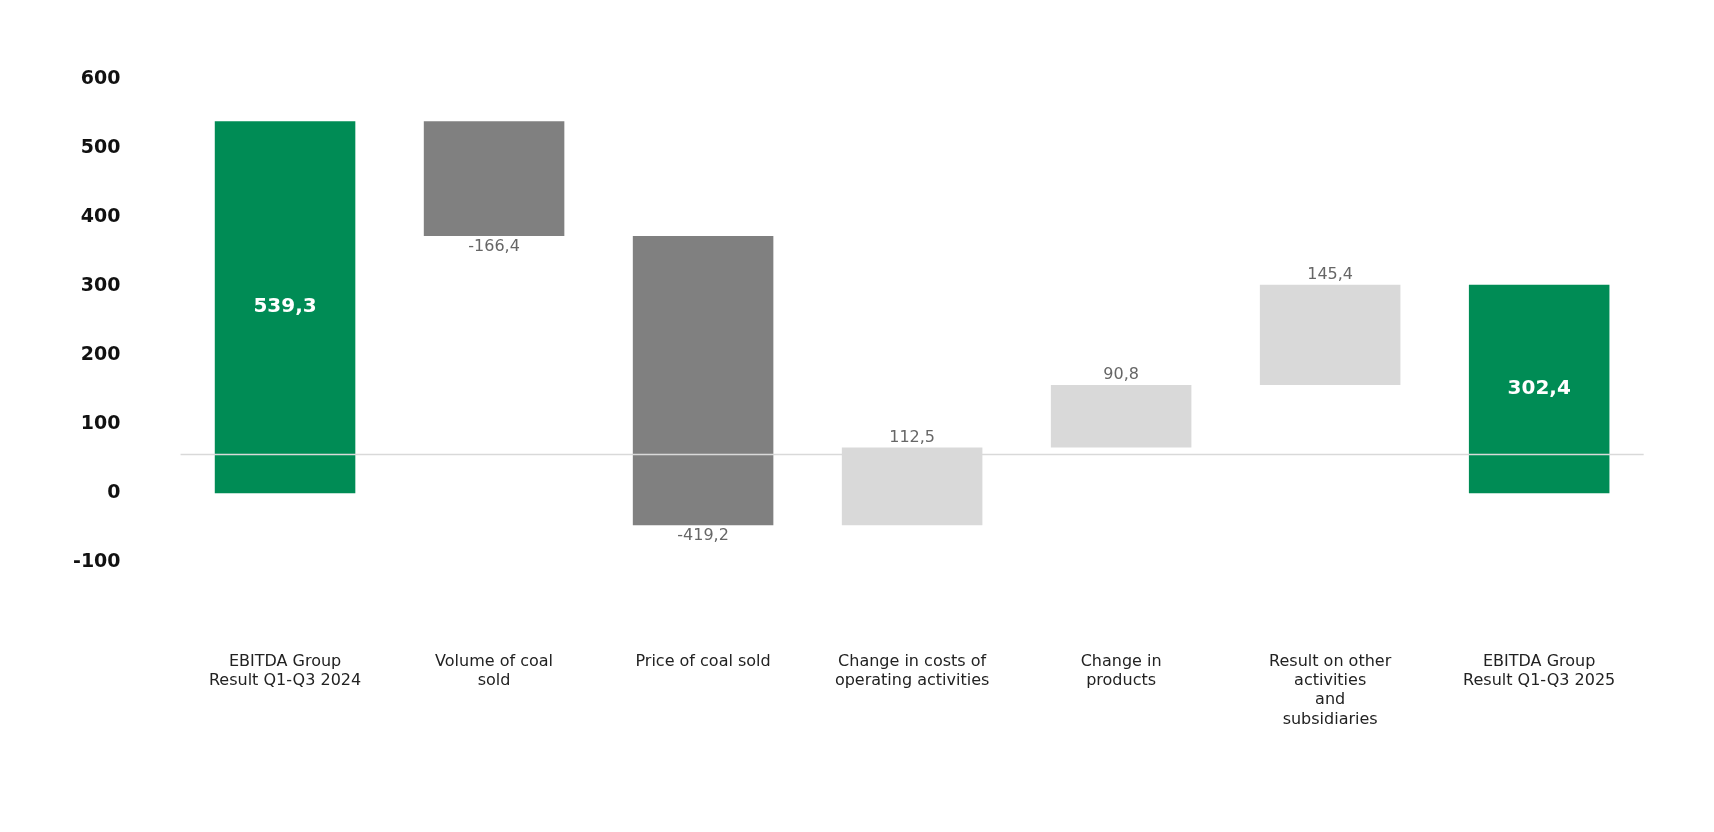 The width and height of the screenshot is (1714, 832). What do you see at coordinates (285, 670) in the screenshot?
I see `x-tick-label: EBITDA Group Result Q1-Q3 2024` at bounding box center [285, 670].